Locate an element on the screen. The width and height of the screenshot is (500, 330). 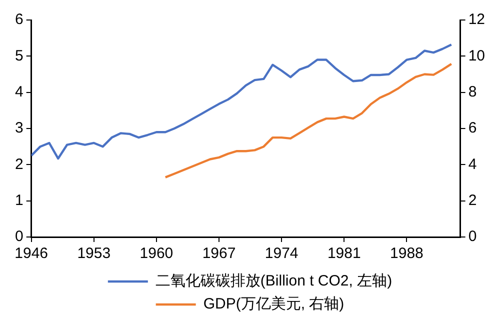
y-tick-label: 3 is located at coordinates (19, 128).